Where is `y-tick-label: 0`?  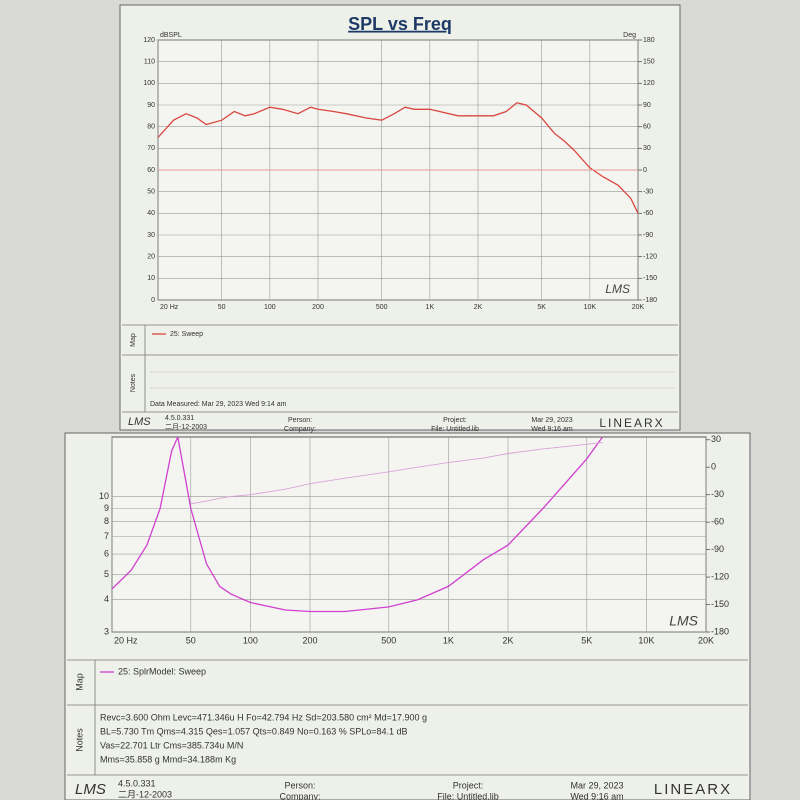 y-tick-label: 0 is located at coordinates (153, 300).